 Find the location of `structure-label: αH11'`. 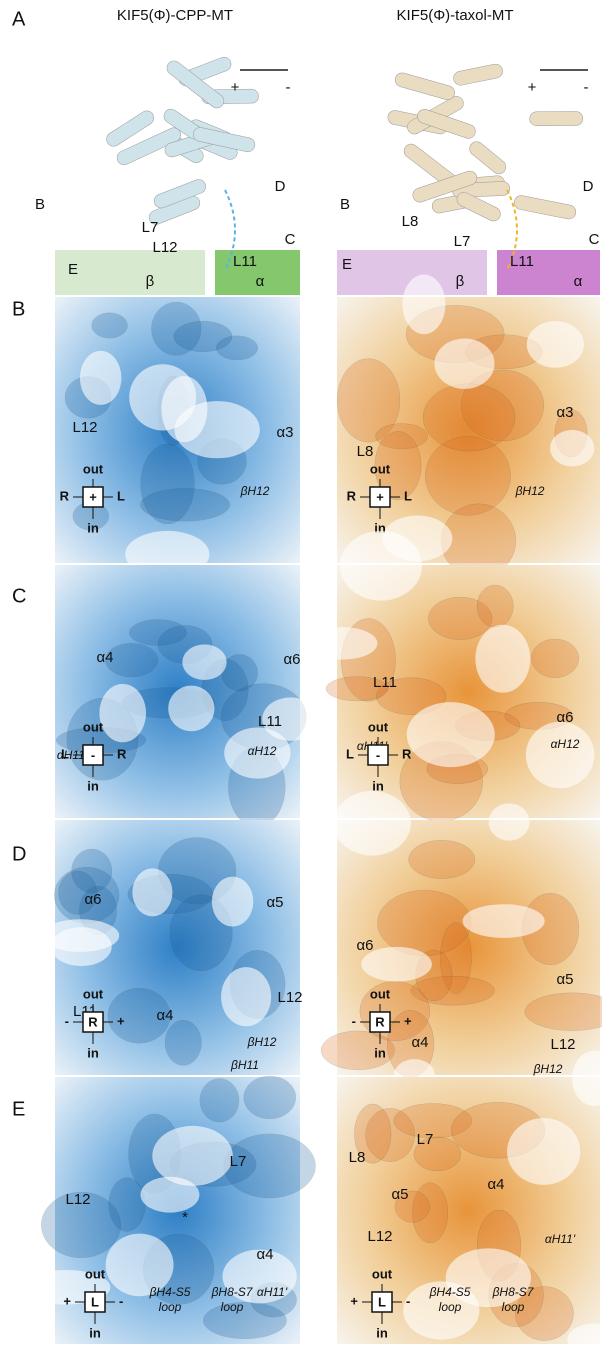

structure-label: αH11' is located at coordinates (272, 1292).